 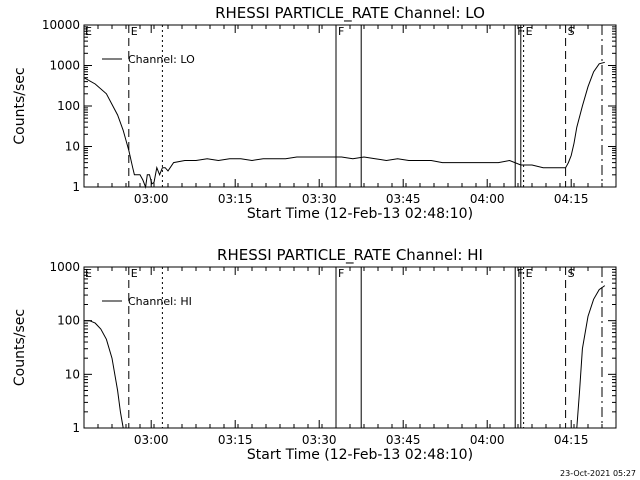 What do you see at coordinates (160, 301) in the screenshot?
I see `legend-label: Channel: HI` at bounding box center [160, 301].